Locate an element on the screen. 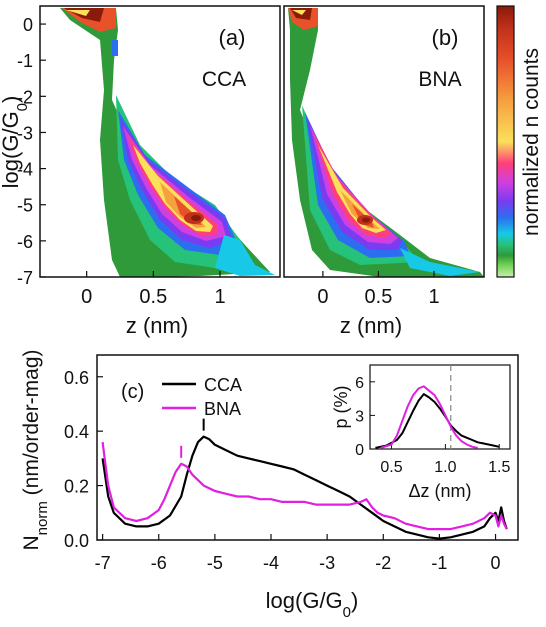  series-line-bna is located at coordinates (304, 486).